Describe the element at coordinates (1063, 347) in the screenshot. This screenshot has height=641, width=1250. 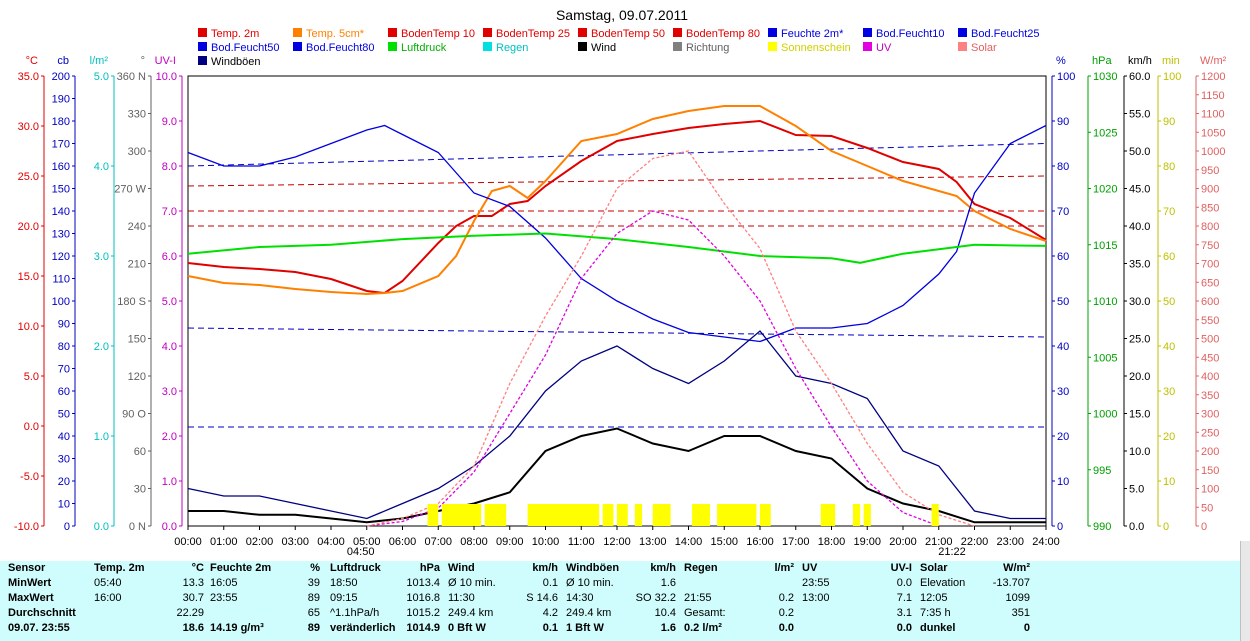
I see `axis-tick-label: 40` at that location.